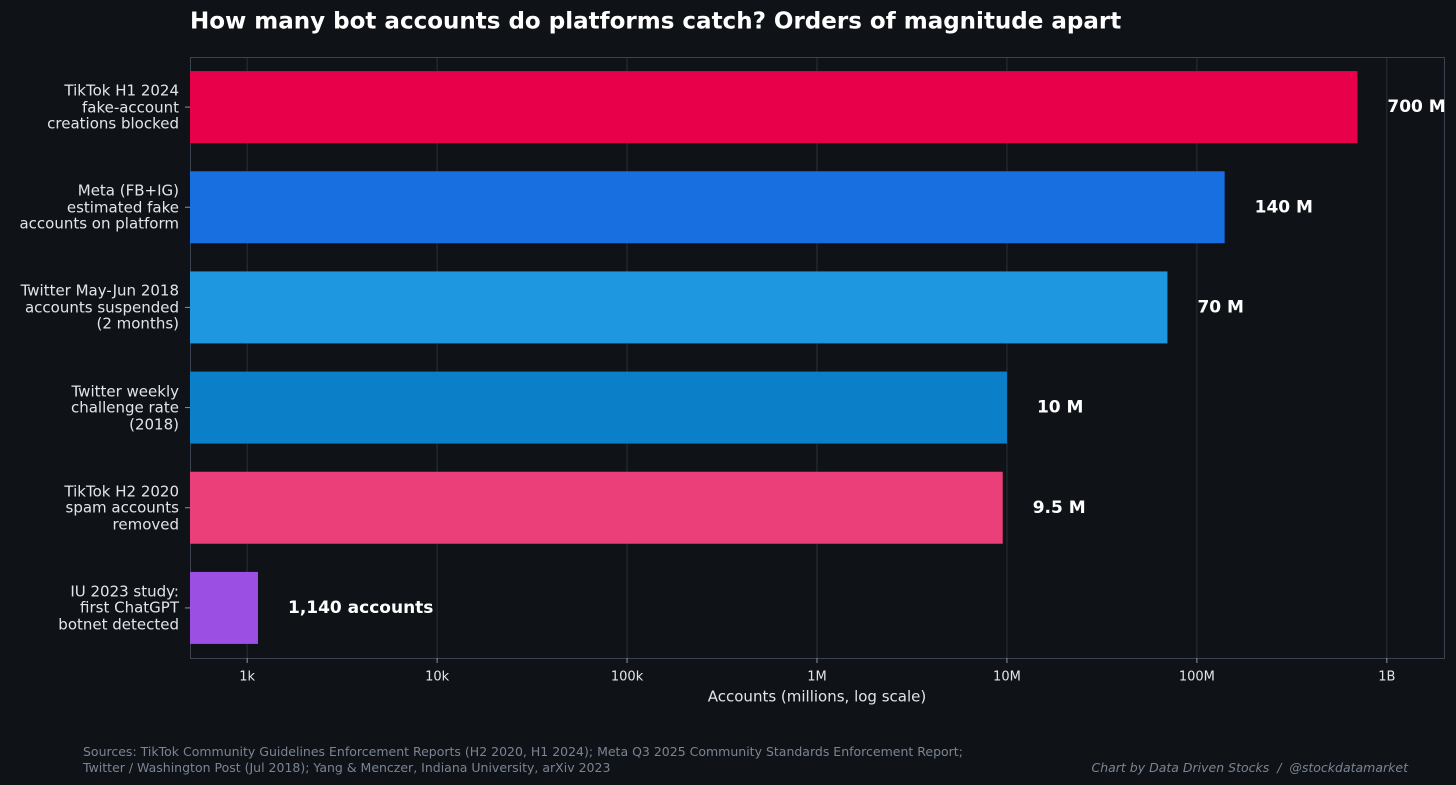 The image size is (1456, 785). Describe the element at coordinates (1060, 408) in the screenshot. I see `value-label: 10 M` at that location.